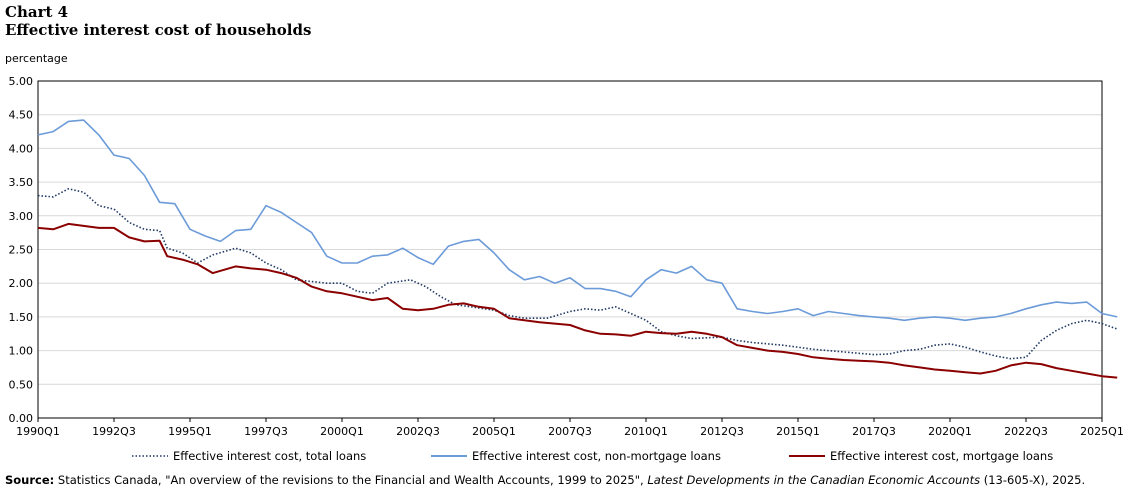 This screenshot has width=1134, height=492. I want to click on x-tick-label: 1995Q1, so click(190, 431).